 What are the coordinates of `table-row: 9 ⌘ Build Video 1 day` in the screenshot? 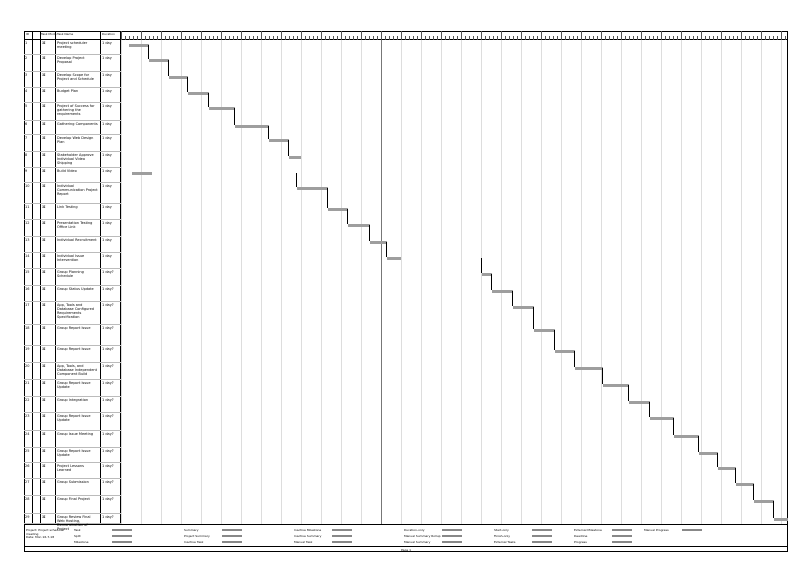 It's located at (72, 175).